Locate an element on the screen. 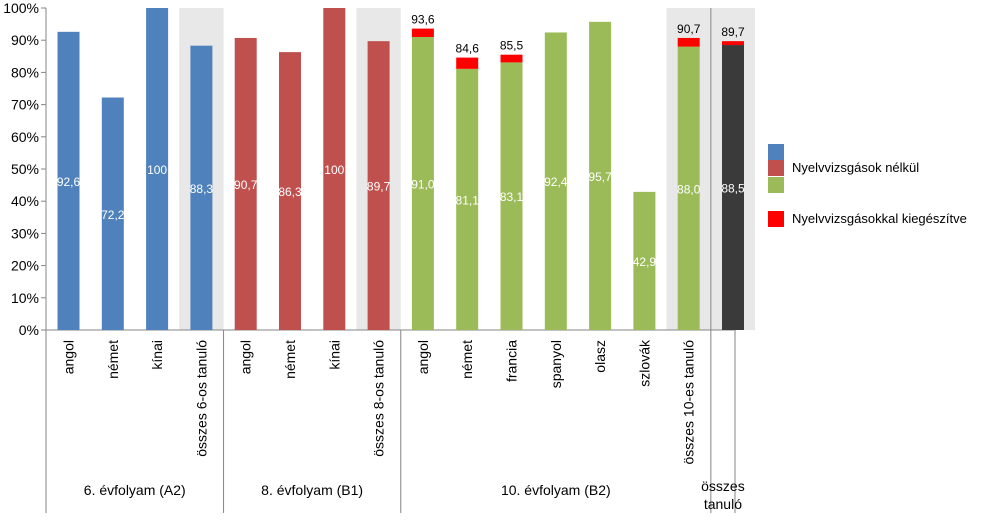  bar-value-label: 90,7 is located at coordinates (246, 185).